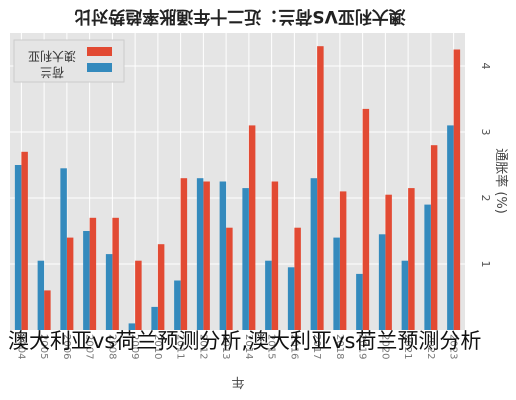  What do you see at coordinates (111, 346) in the screenshot?
I see `x-tick-label: 2008` at bounding box center [111, 346].